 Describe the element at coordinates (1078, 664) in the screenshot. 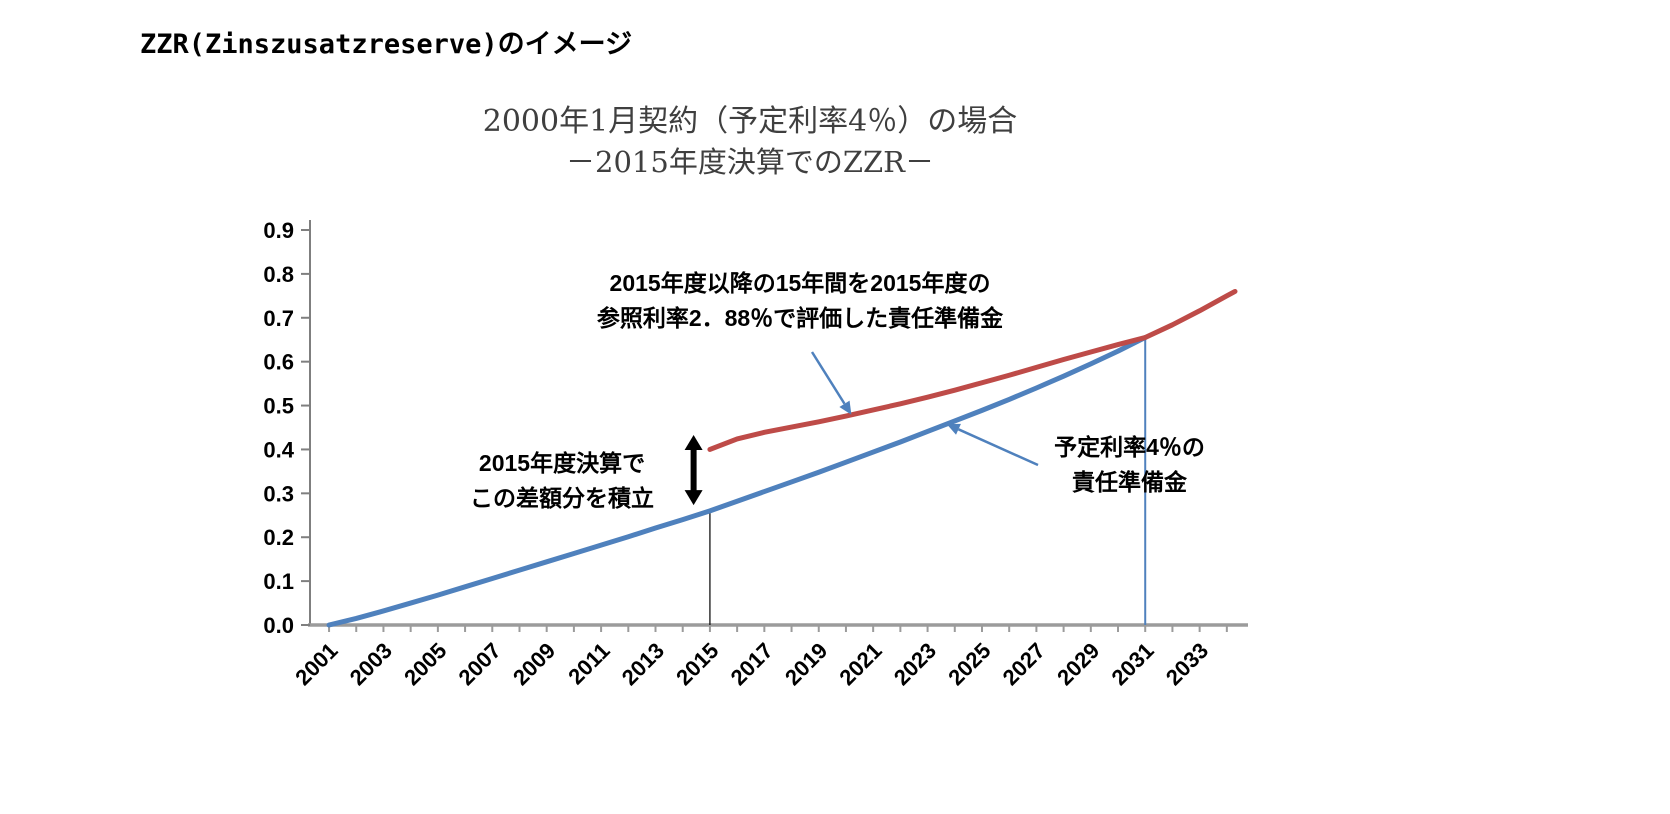

I see `x-tick-label: 2029` at that location.